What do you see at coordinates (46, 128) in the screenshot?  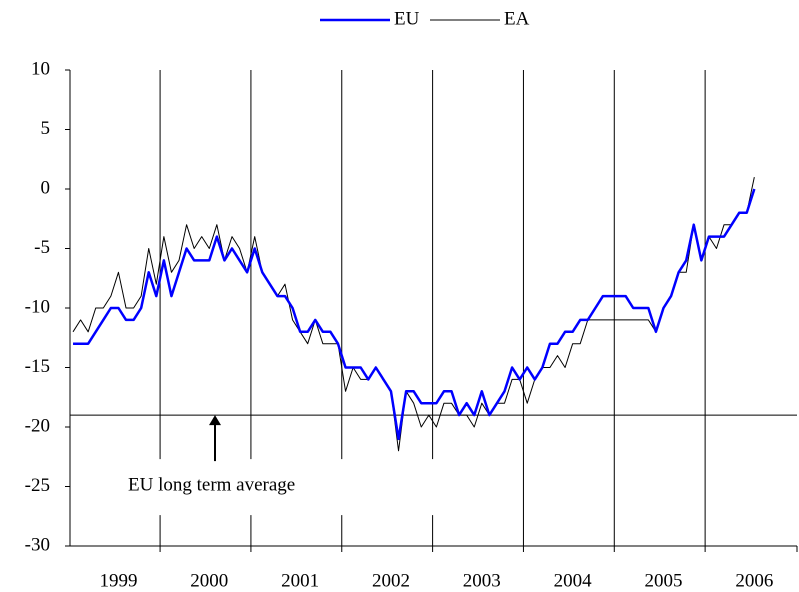 I see `y-tick-label: 5` at bounding box center [46, 128].